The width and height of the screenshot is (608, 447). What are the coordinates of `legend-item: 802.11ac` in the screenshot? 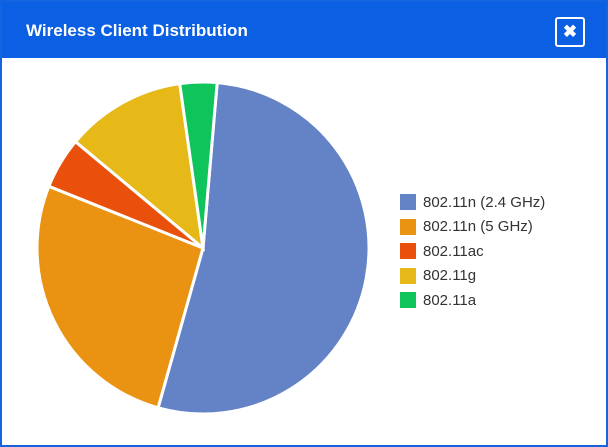 It's located at (472, 251).